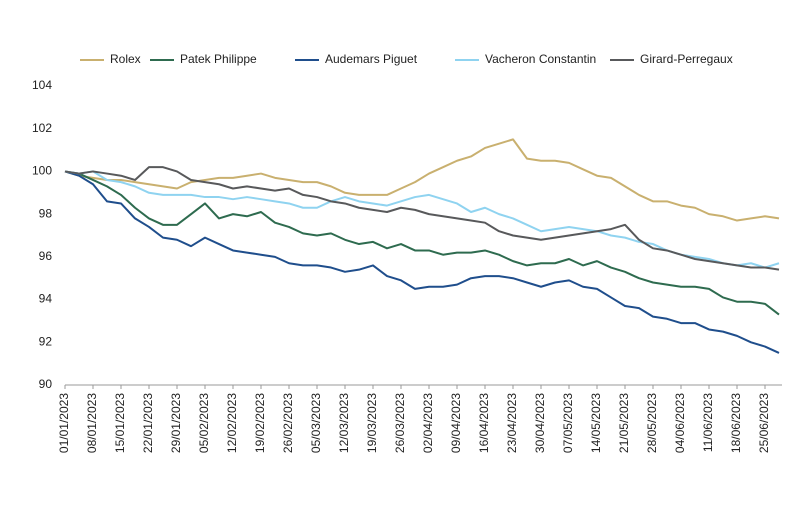 This screenshot has width=800, height=529. Describe the element at coordinates (456, 423) in the screenshot. I see `x-tick-label: 09/04/2023` at that location.